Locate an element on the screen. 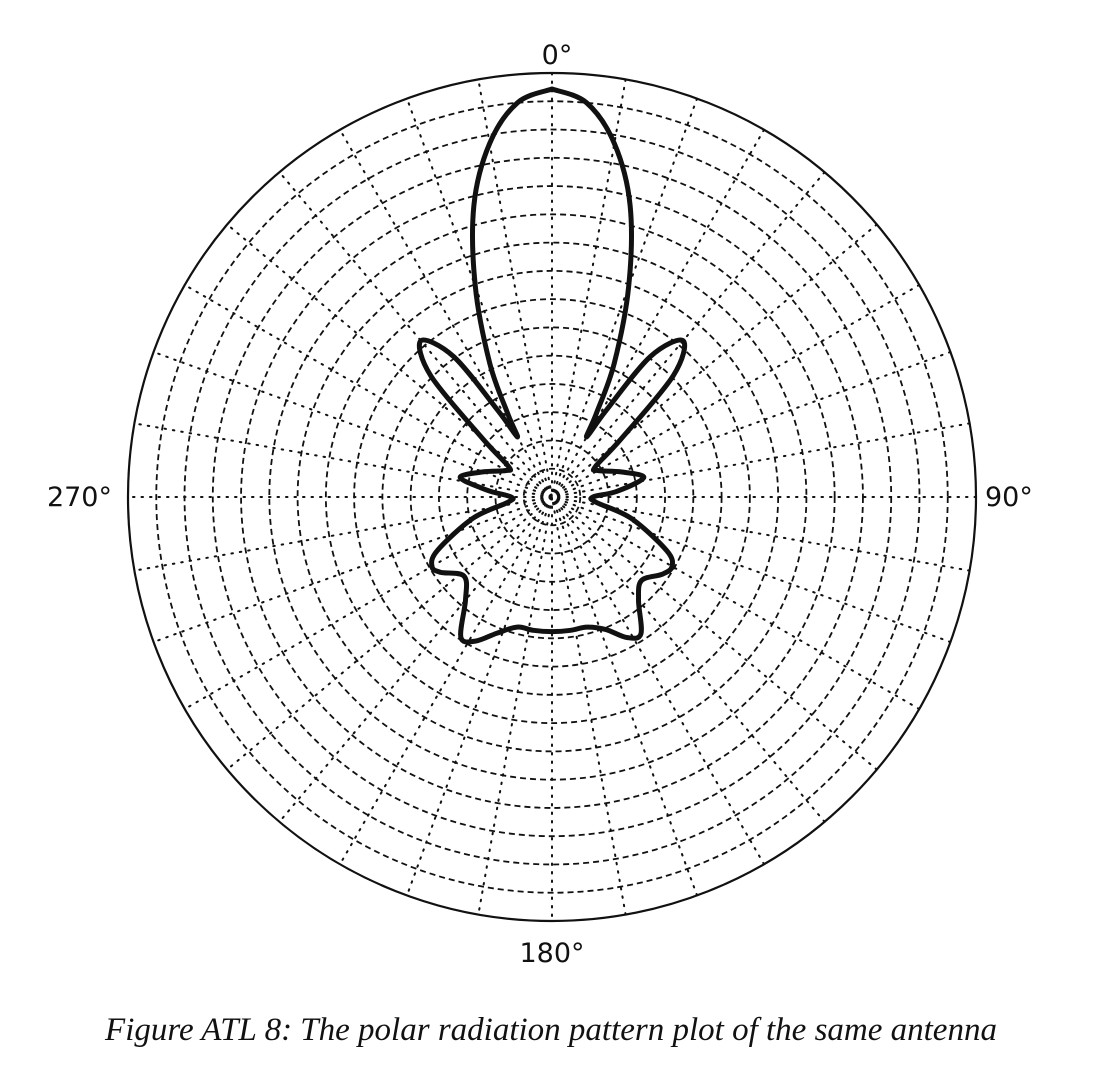  angle-label-90: 90° is located at coordinates (1009, 497).